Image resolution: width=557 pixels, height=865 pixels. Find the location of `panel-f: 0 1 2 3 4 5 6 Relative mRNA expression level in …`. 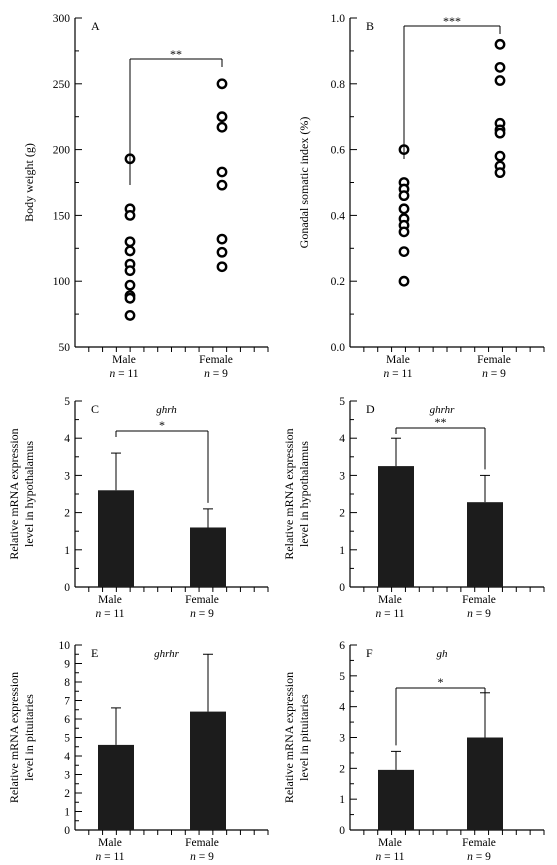

panel-f: 0 1 2 3 4 5 6 Relative mRNA expression level in … is located at coordinates (413, 751).